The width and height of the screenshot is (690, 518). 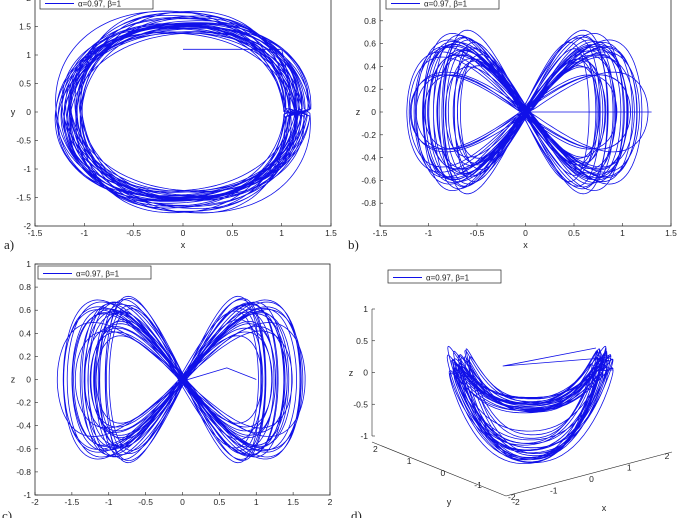 What do you see at coordinates (25, 84) in the screenshot?
I see `y-tick-label: 0.5` at bounding box center [25, 84].